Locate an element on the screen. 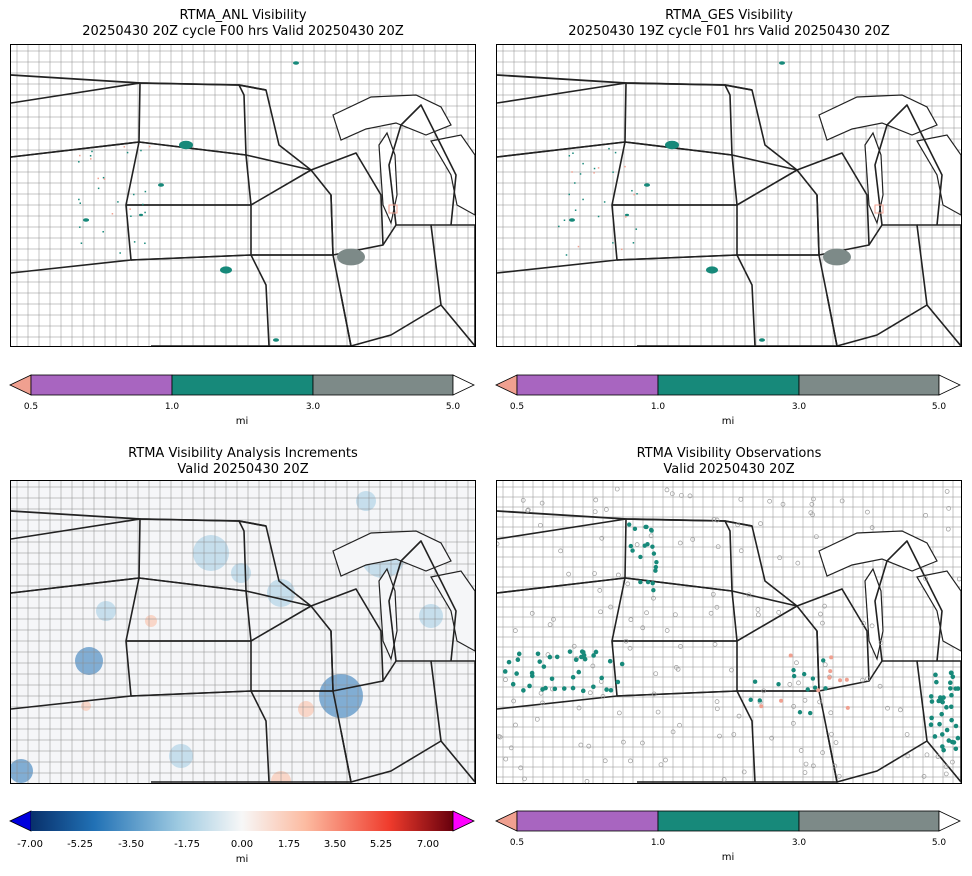 The height and width of the screenshot is (876, 972). panel-title: RTMA_GES Visibility is located at coordinates (729, 15).